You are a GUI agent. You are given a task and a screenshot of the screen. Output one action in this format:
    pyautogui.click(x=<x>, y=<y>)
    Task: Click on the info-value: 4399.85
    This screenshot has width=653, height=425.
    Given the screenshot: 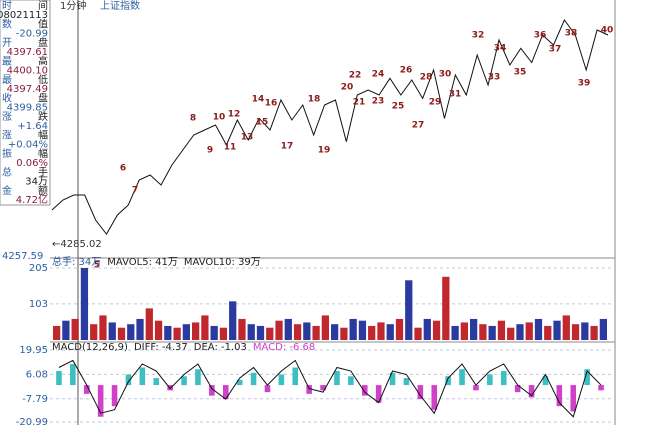 What is the action you would take?
    pyautogui.click(x=27, y=108)
    